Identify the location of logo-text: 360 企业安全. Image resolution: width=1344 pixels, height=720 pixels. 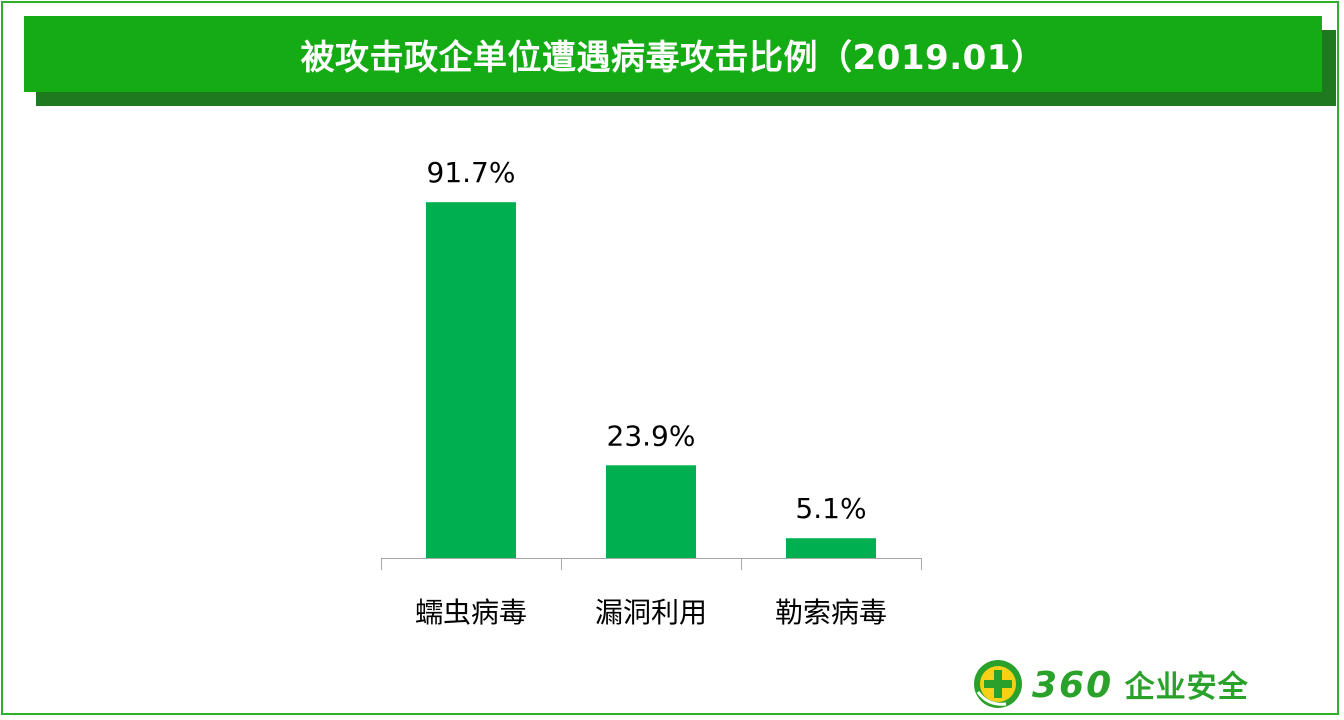
(1140, 684).